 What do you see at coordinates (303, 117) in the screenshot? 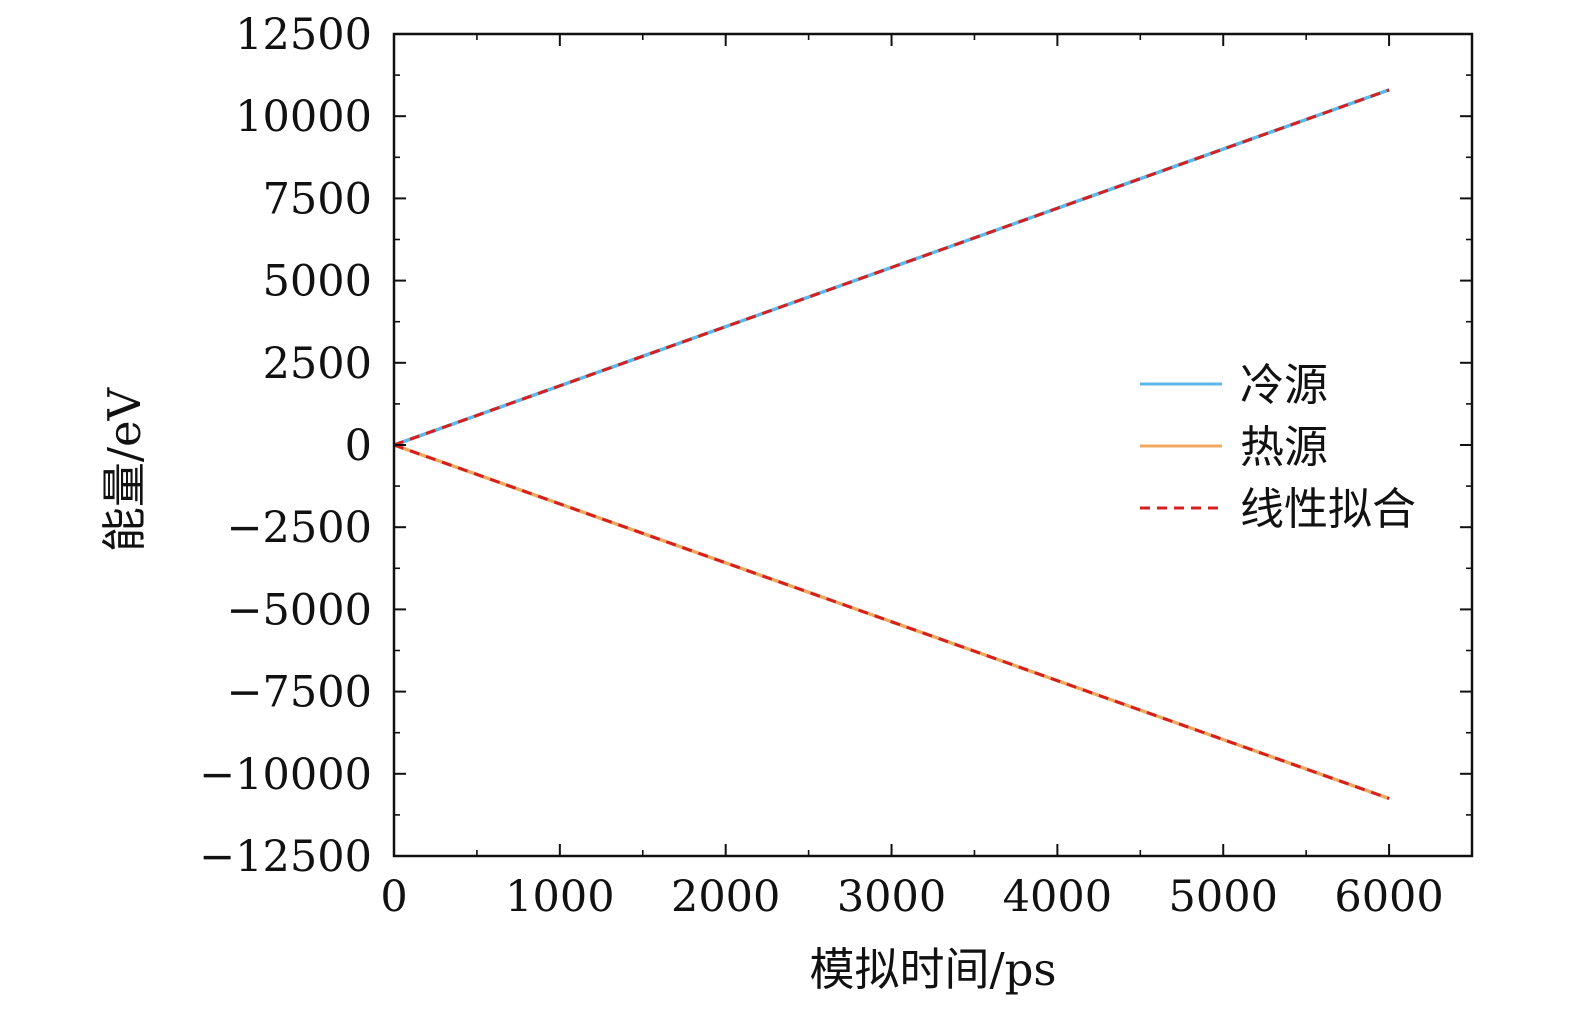
I see `y-tick-label: 10000` at bounding box center [303, 117].